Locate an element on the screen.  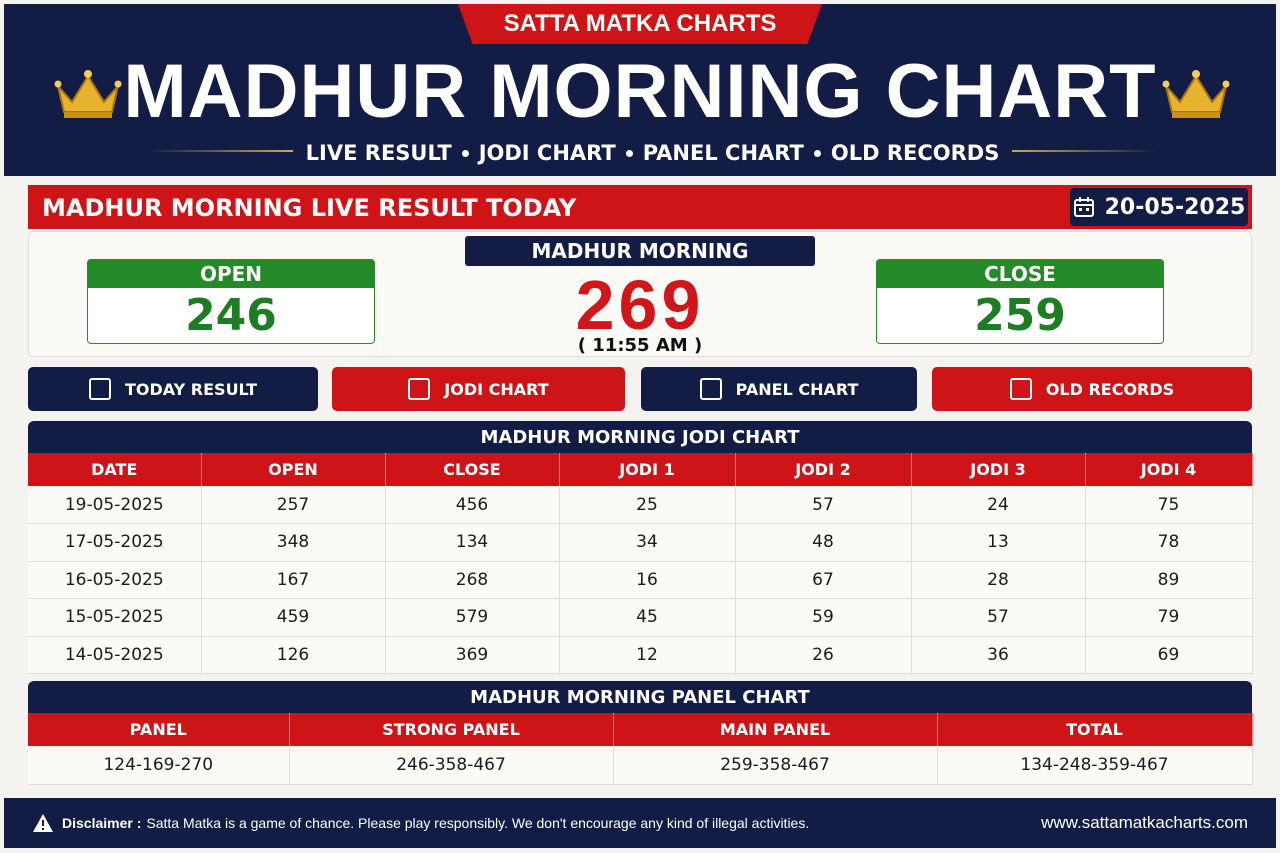
column-header: CLOSE is located at coordinates (472, 469).